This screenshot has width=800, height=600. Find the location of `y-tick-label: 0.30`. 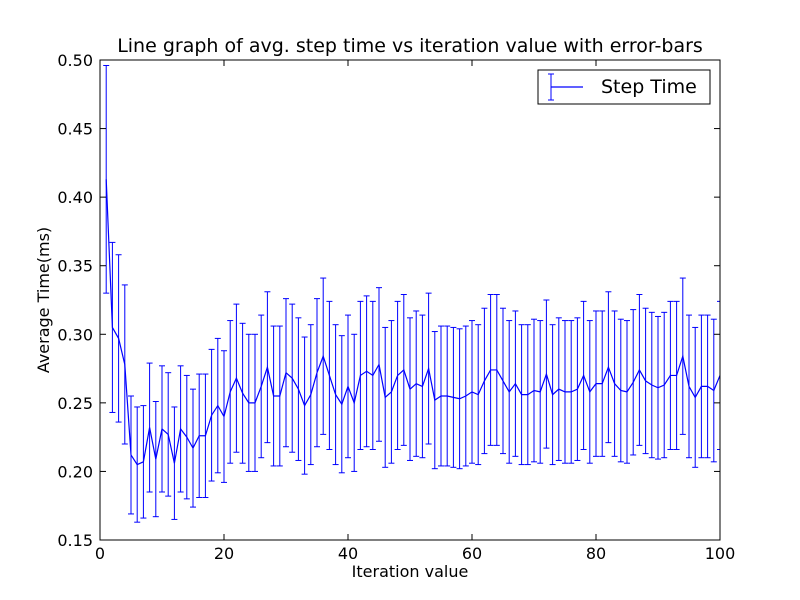

y-tick-label: 0.30 is located at coordinates (75, 334).